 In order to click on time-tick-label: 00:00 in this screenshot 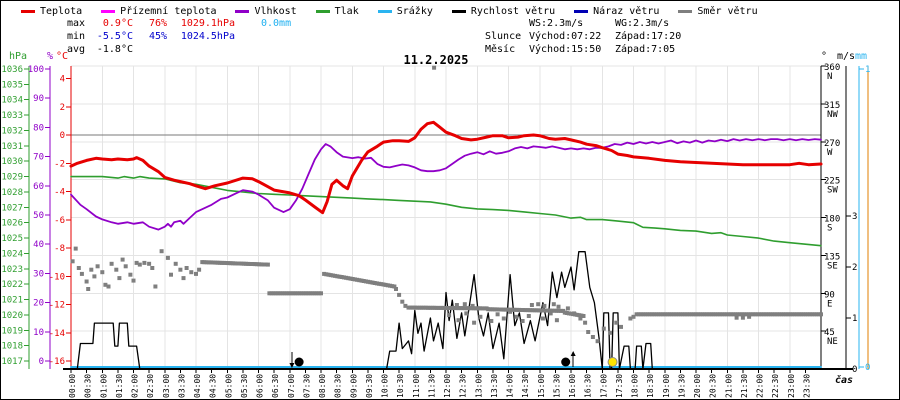, I will do `click(72, 386)`.